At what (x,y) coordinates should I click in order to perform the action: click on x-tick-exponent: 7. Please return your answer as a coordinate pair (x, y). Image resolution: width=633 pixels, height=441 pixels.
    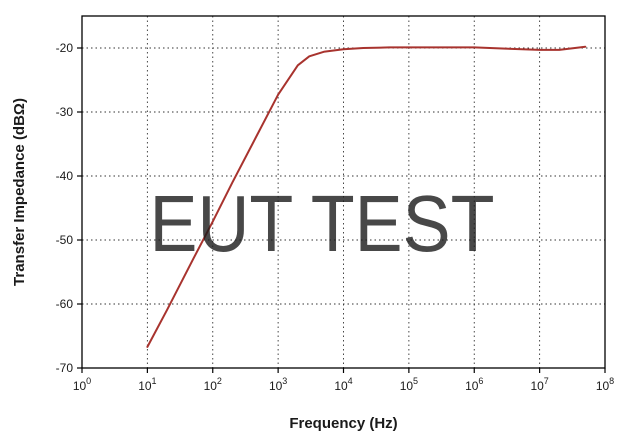
    Looking at the image, I should click on (546, 381).